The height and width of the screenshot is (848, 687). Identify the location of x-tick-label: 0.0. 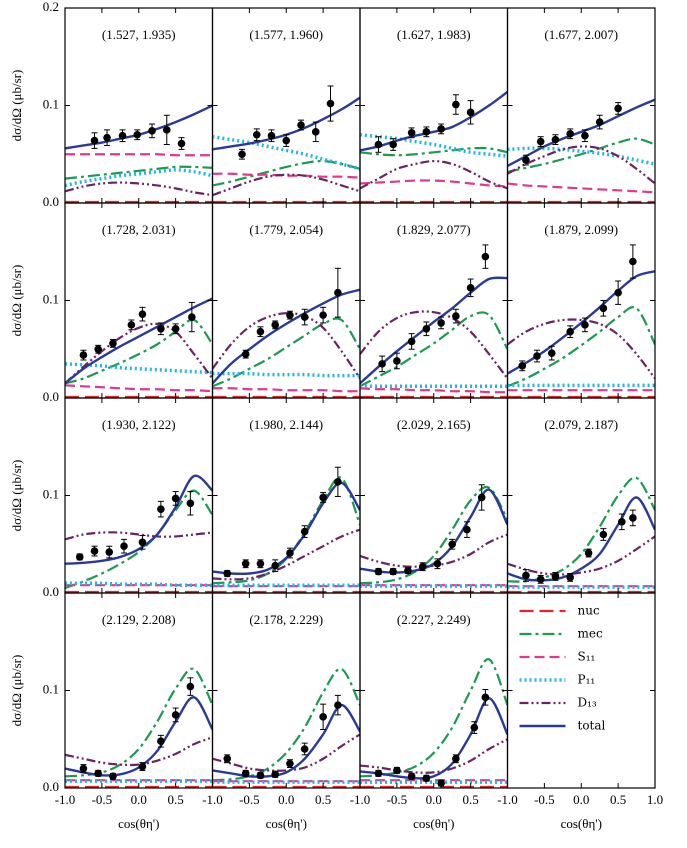
(139, 799).